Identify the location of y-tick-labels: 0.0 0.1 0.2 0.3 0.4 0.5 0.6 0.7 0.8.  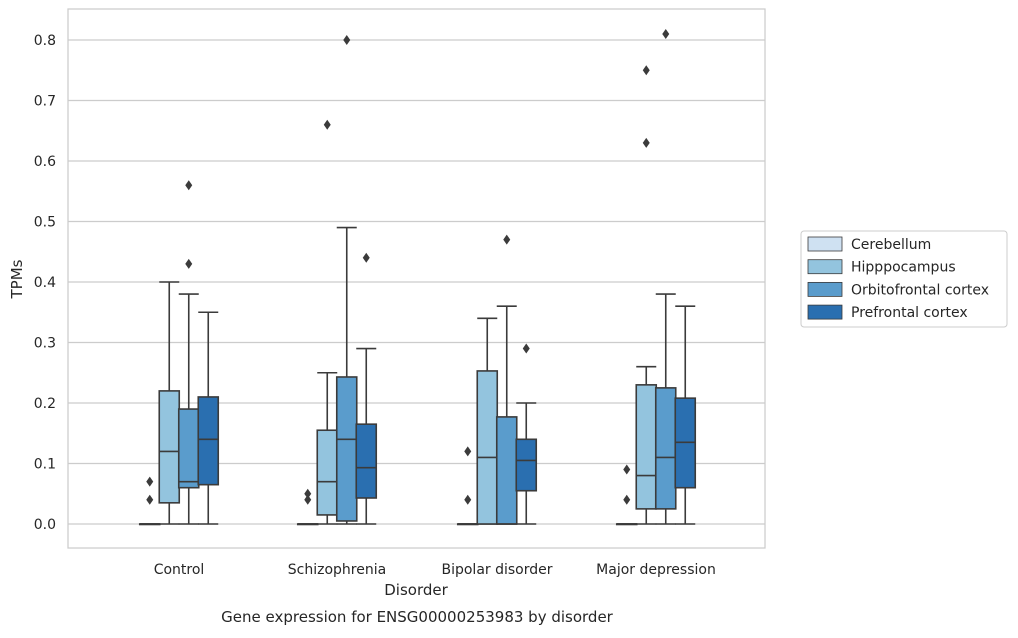
(45, 283).